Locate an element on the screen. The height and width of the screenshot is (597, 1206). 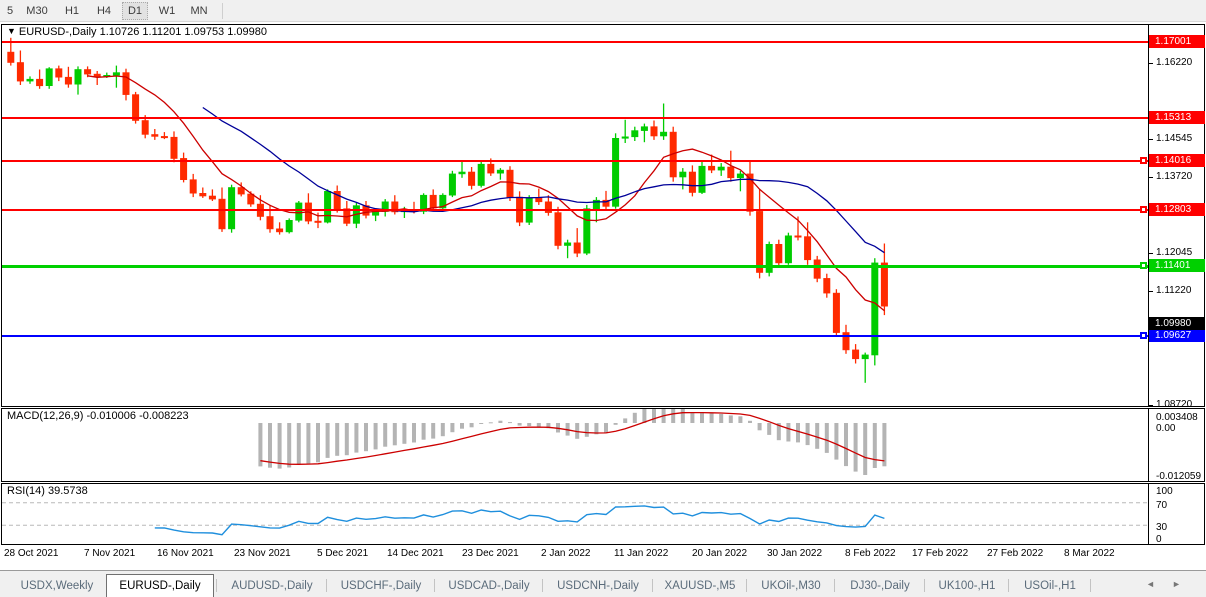
axis-price-badge-1.09627: 1.09627 is located at coordinates (1177, 335).